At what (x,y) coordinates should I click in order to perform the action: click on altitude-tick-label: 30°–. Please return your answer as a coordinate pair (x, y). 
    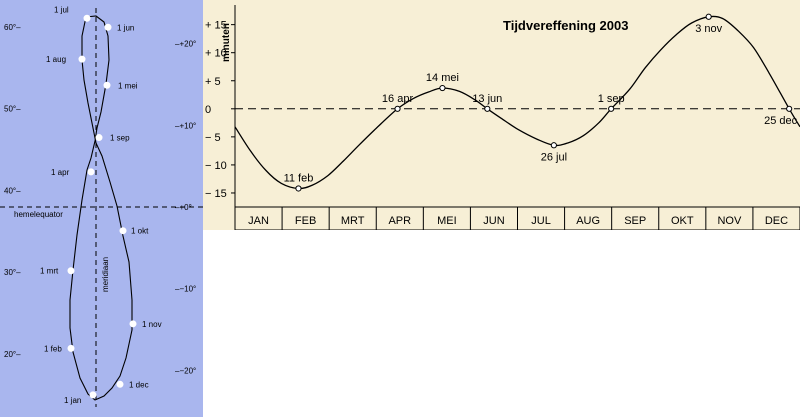
    Looking at the image, I should click on (12, 272).